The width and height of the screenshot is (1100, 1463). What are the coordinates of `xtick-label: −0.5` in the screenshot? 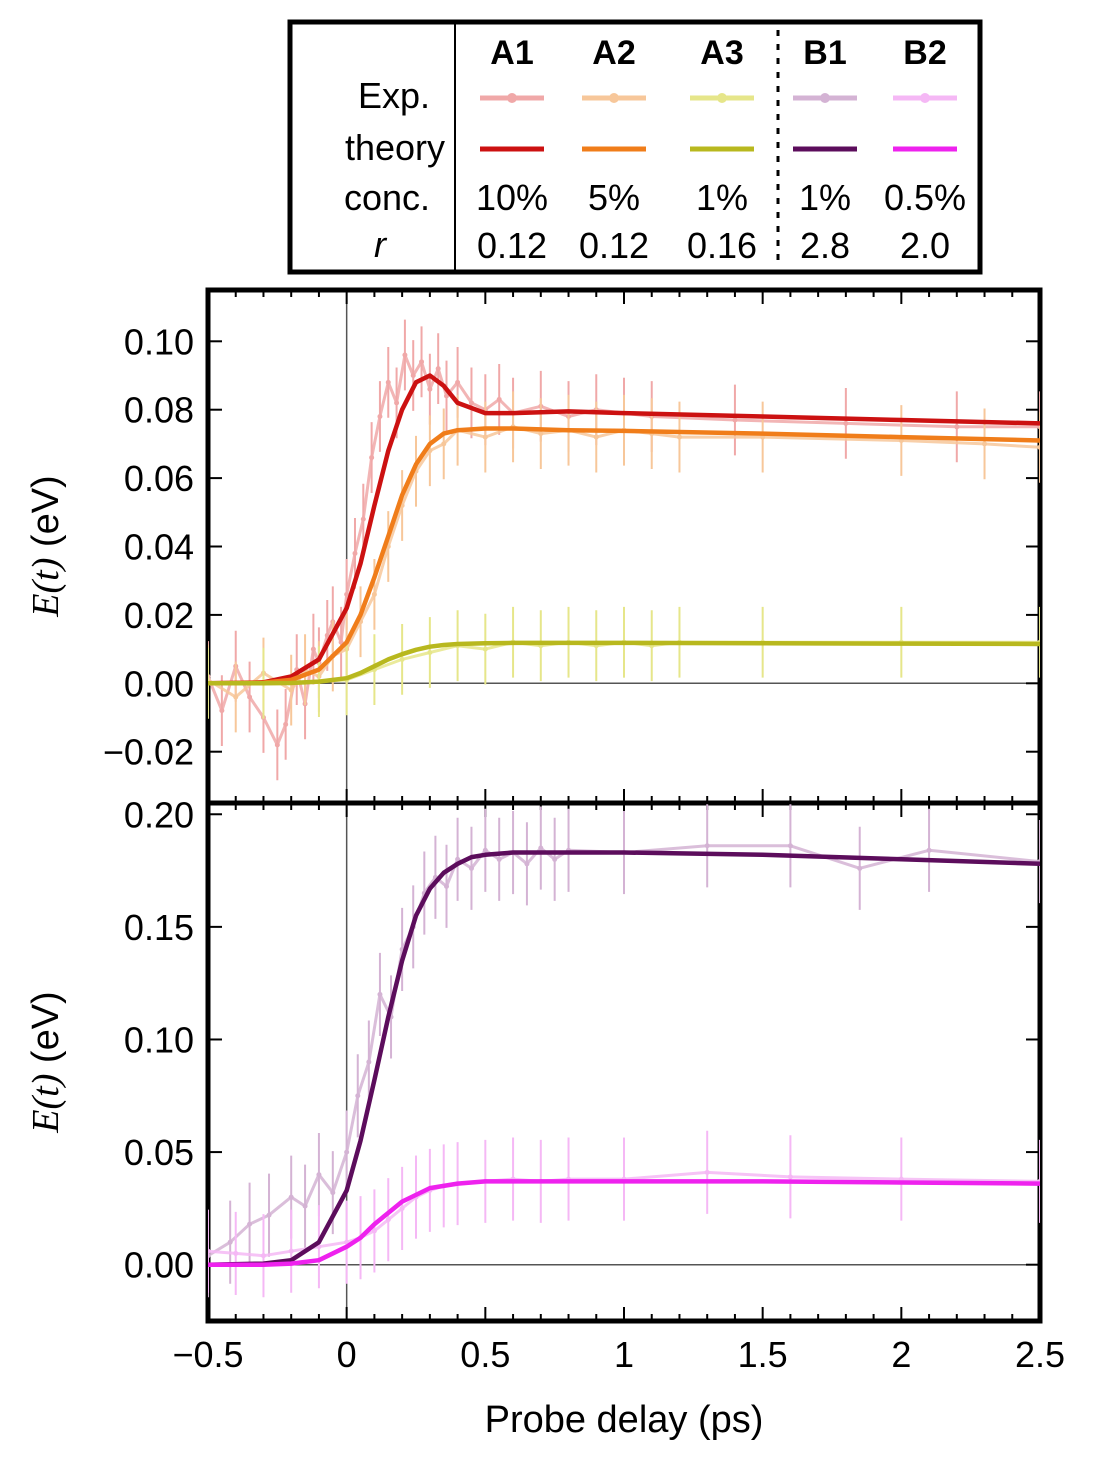 It's located at (207, 1354).